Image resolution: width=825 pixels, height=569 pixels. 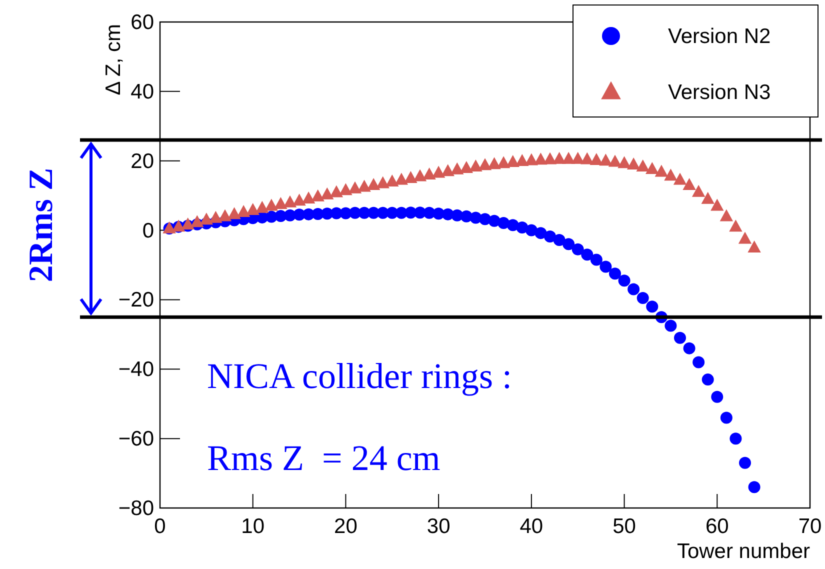 What do you see at coordinates (136, 439) in the screenshot?
I see `y-tick-label: −60` at bounding box center [136, 439].